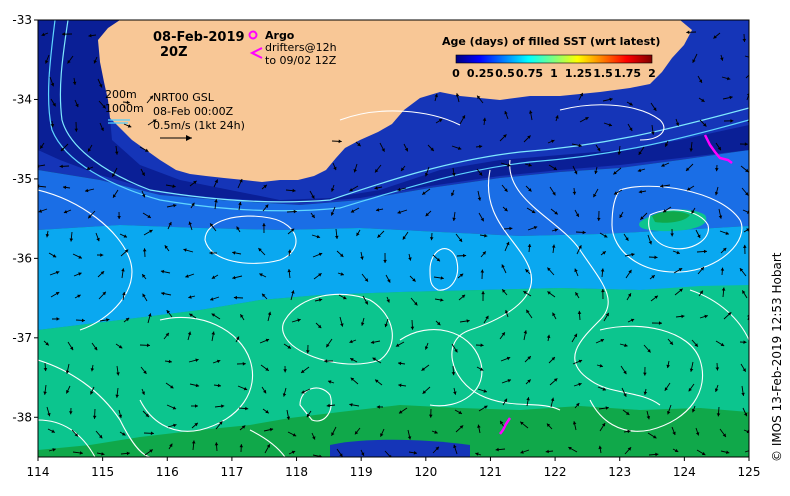 Image resolution: width=790 pixels, height=496 pixels. What do you see at coordinates (529, 73) in the screenshot?
I see `colorbar-tick-label: 0.75` at bounding box center [529, 73].